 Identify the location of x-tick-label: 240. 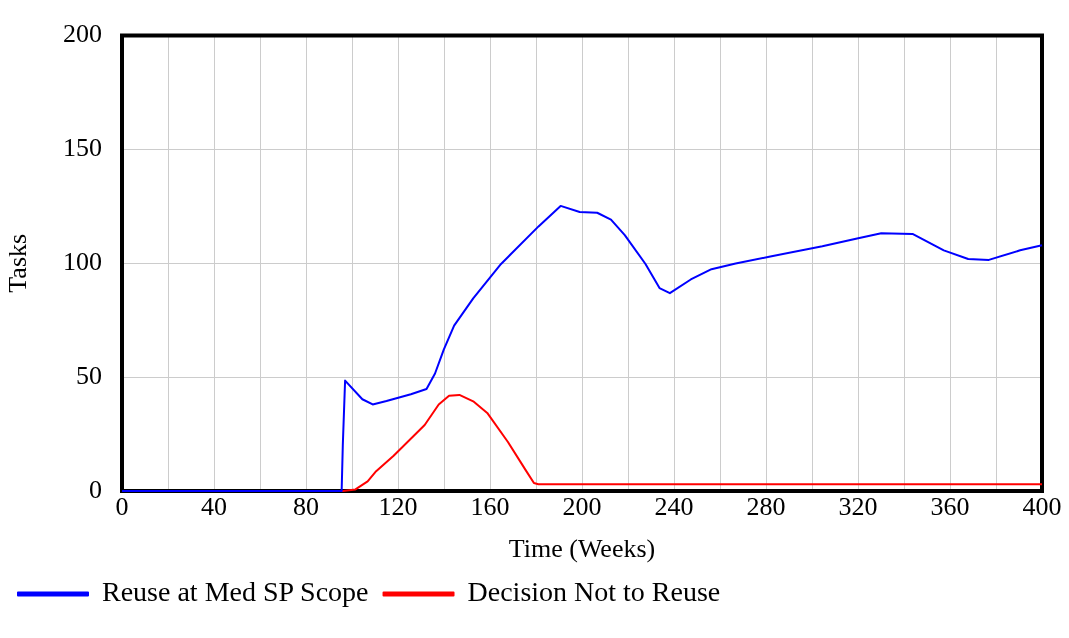
(674, 507).